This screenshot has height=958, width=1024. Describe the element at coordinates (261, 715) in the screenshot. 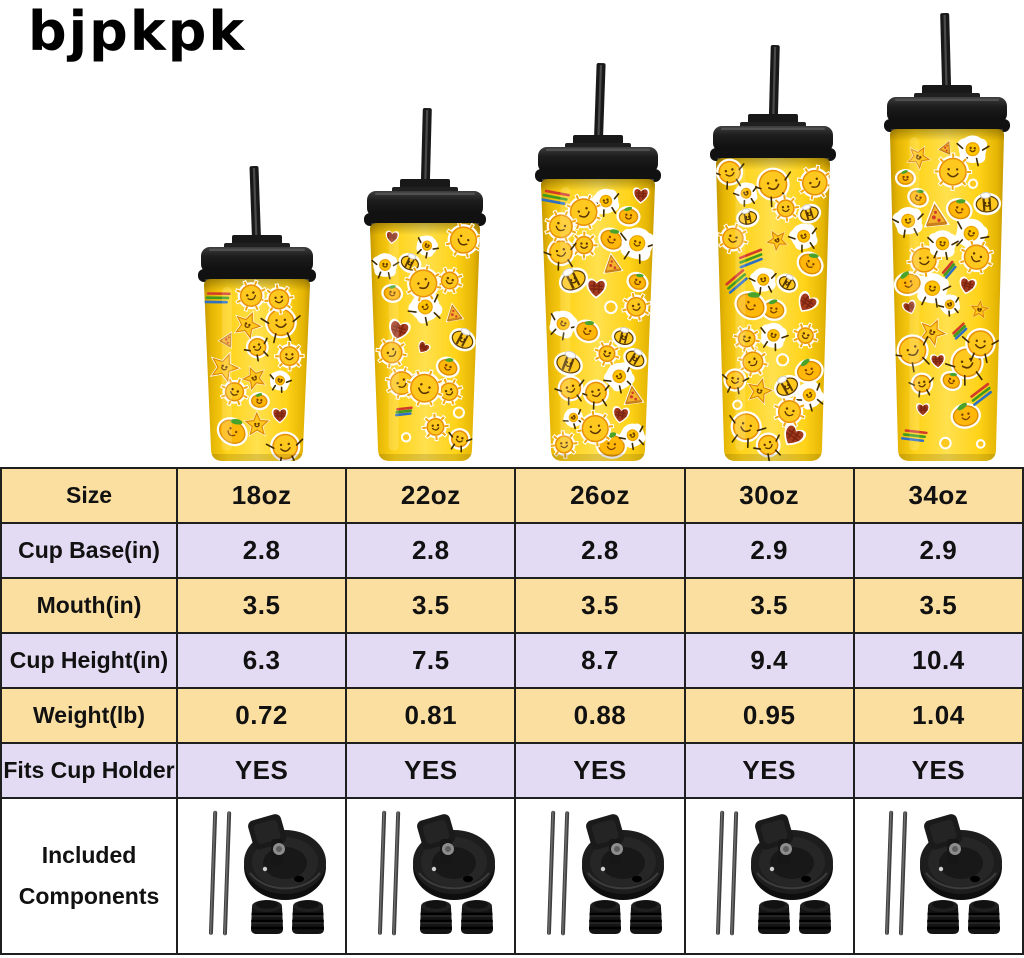

I see `spec-cell: 0.72` at that location.